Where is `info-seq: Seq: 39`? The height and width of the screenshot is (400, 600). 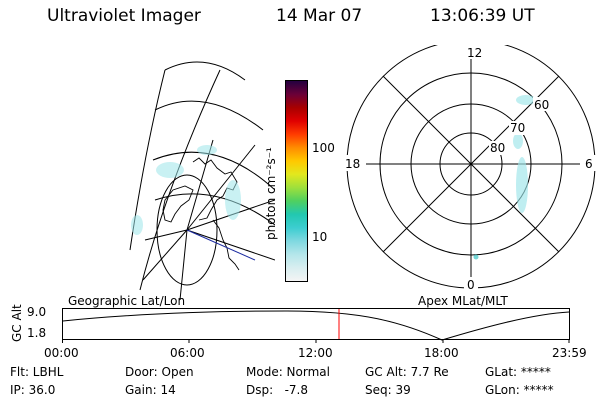 info-seq: Seq: 39 is located at coordinates (388, 390).